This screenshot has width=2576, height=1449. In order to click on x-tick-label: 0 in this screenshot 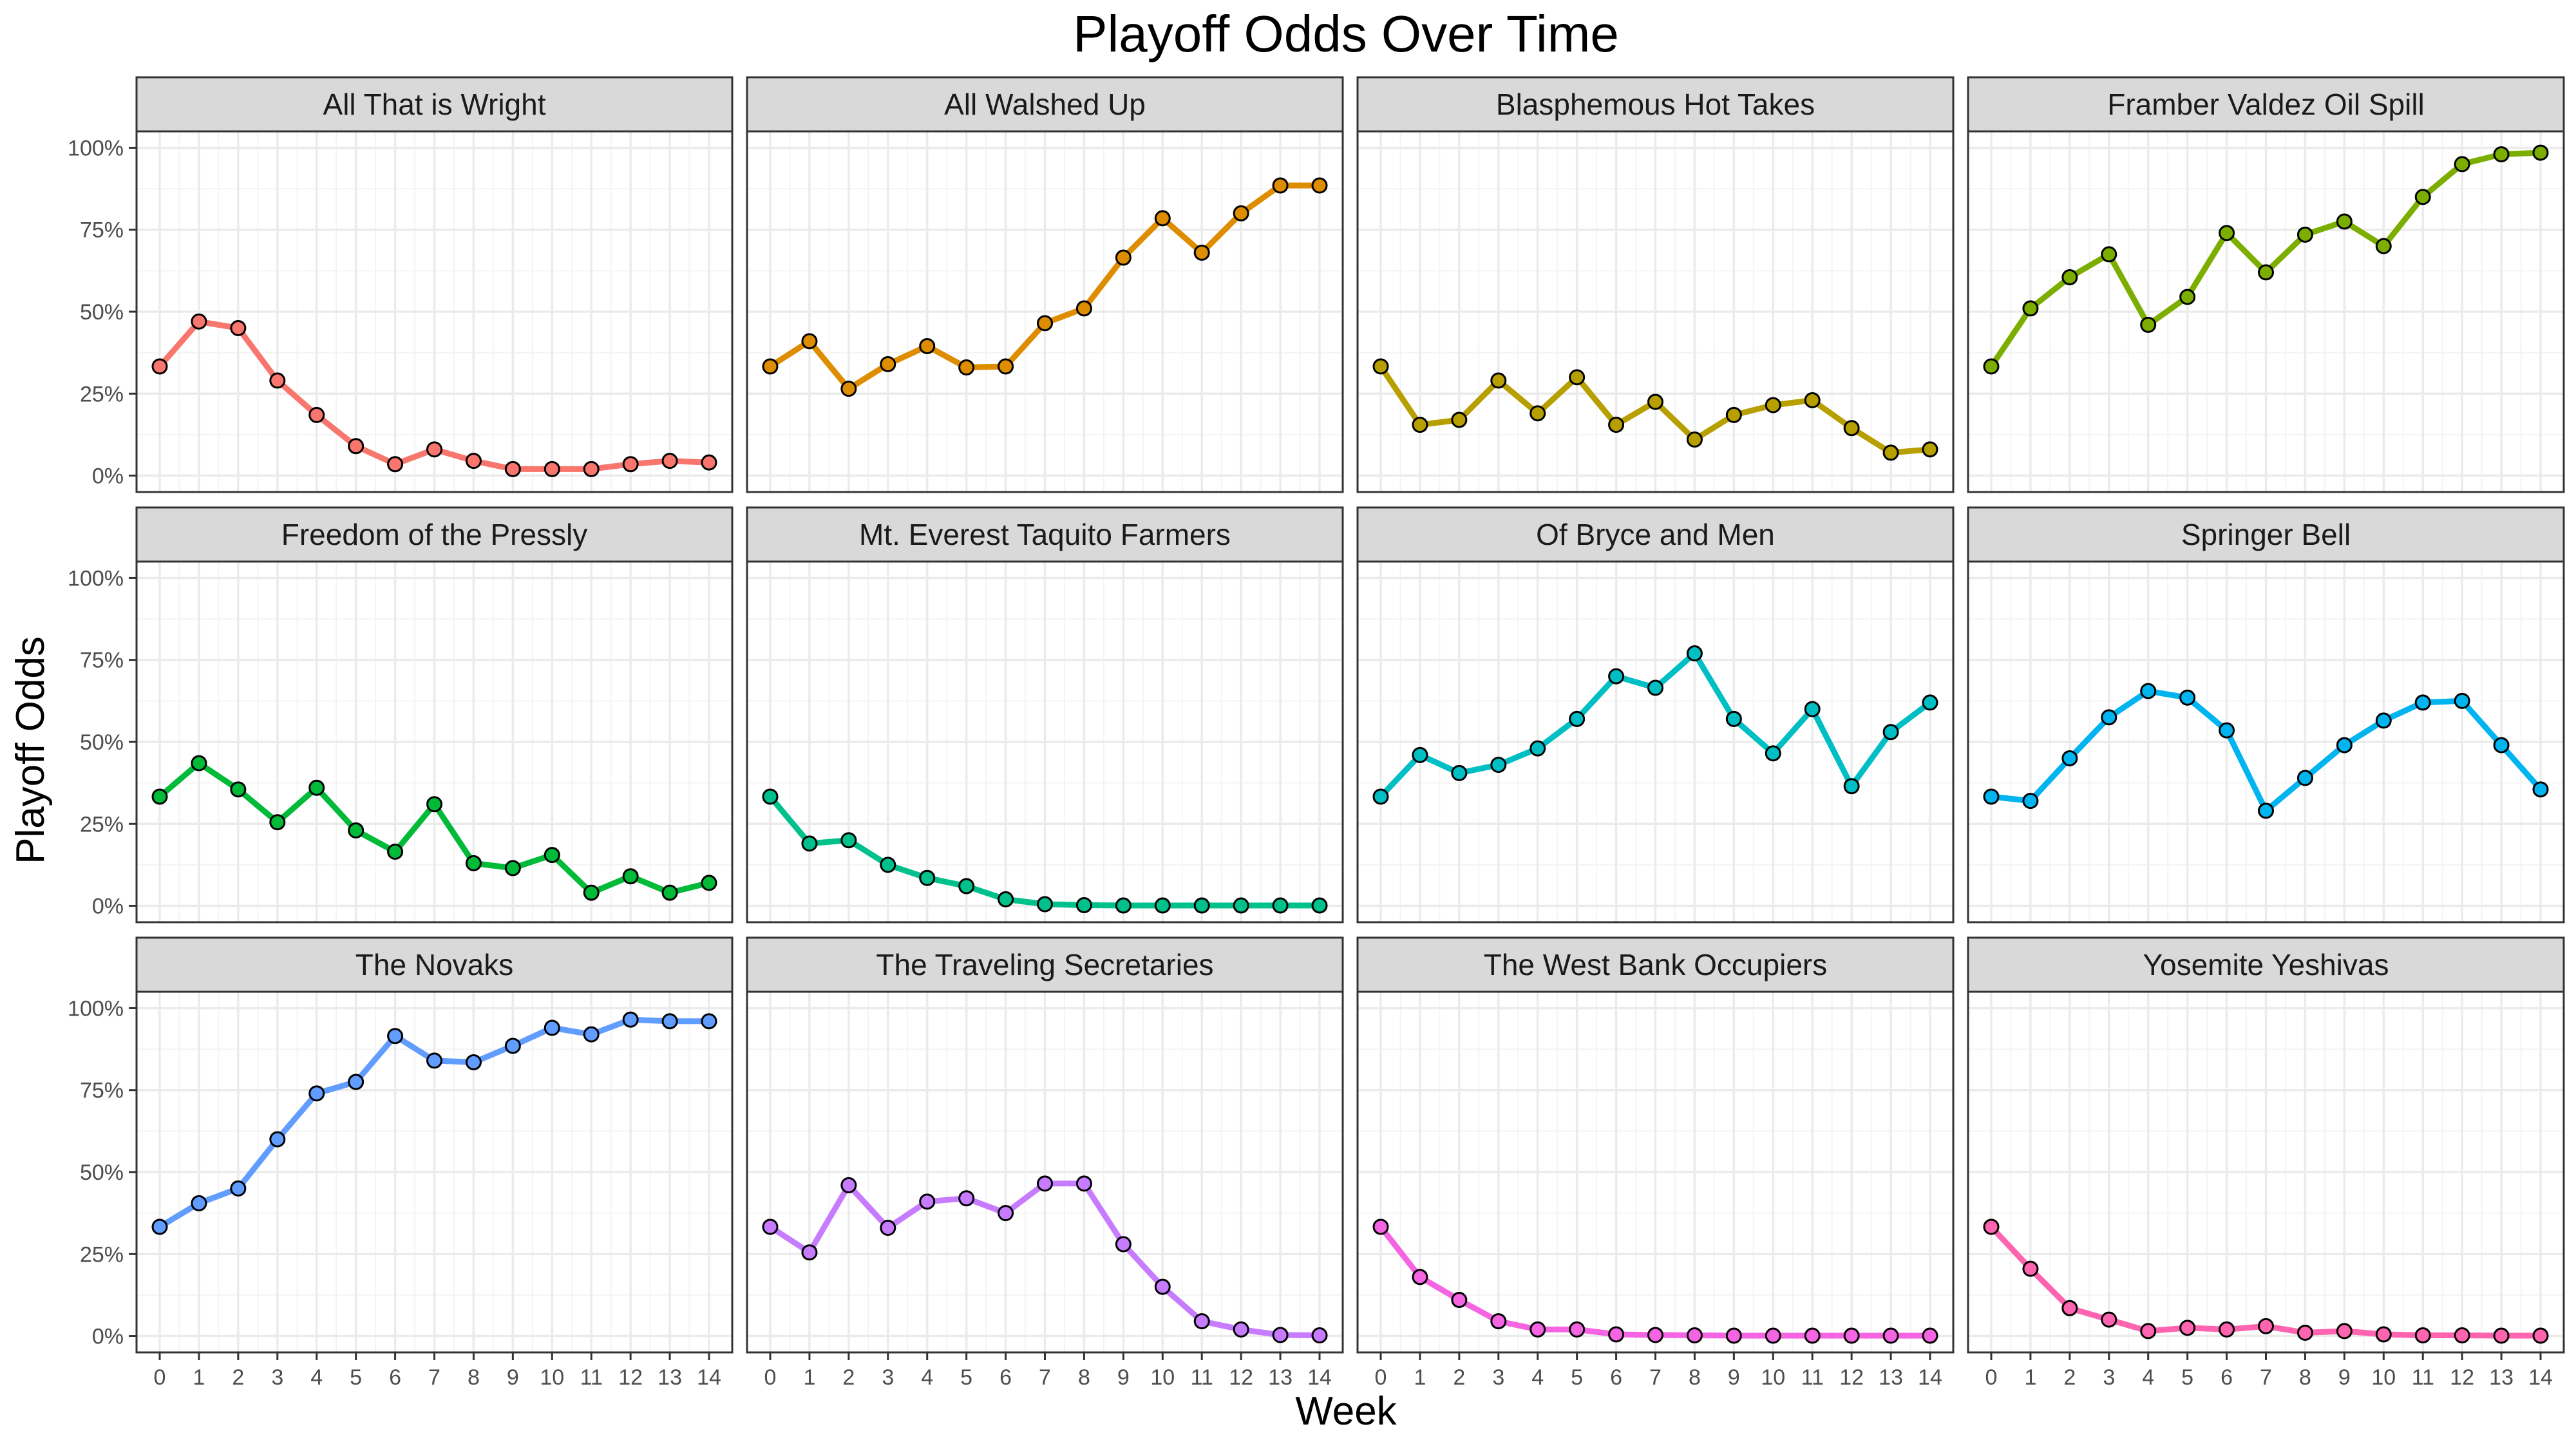, I will do `click(160, 1378)`.